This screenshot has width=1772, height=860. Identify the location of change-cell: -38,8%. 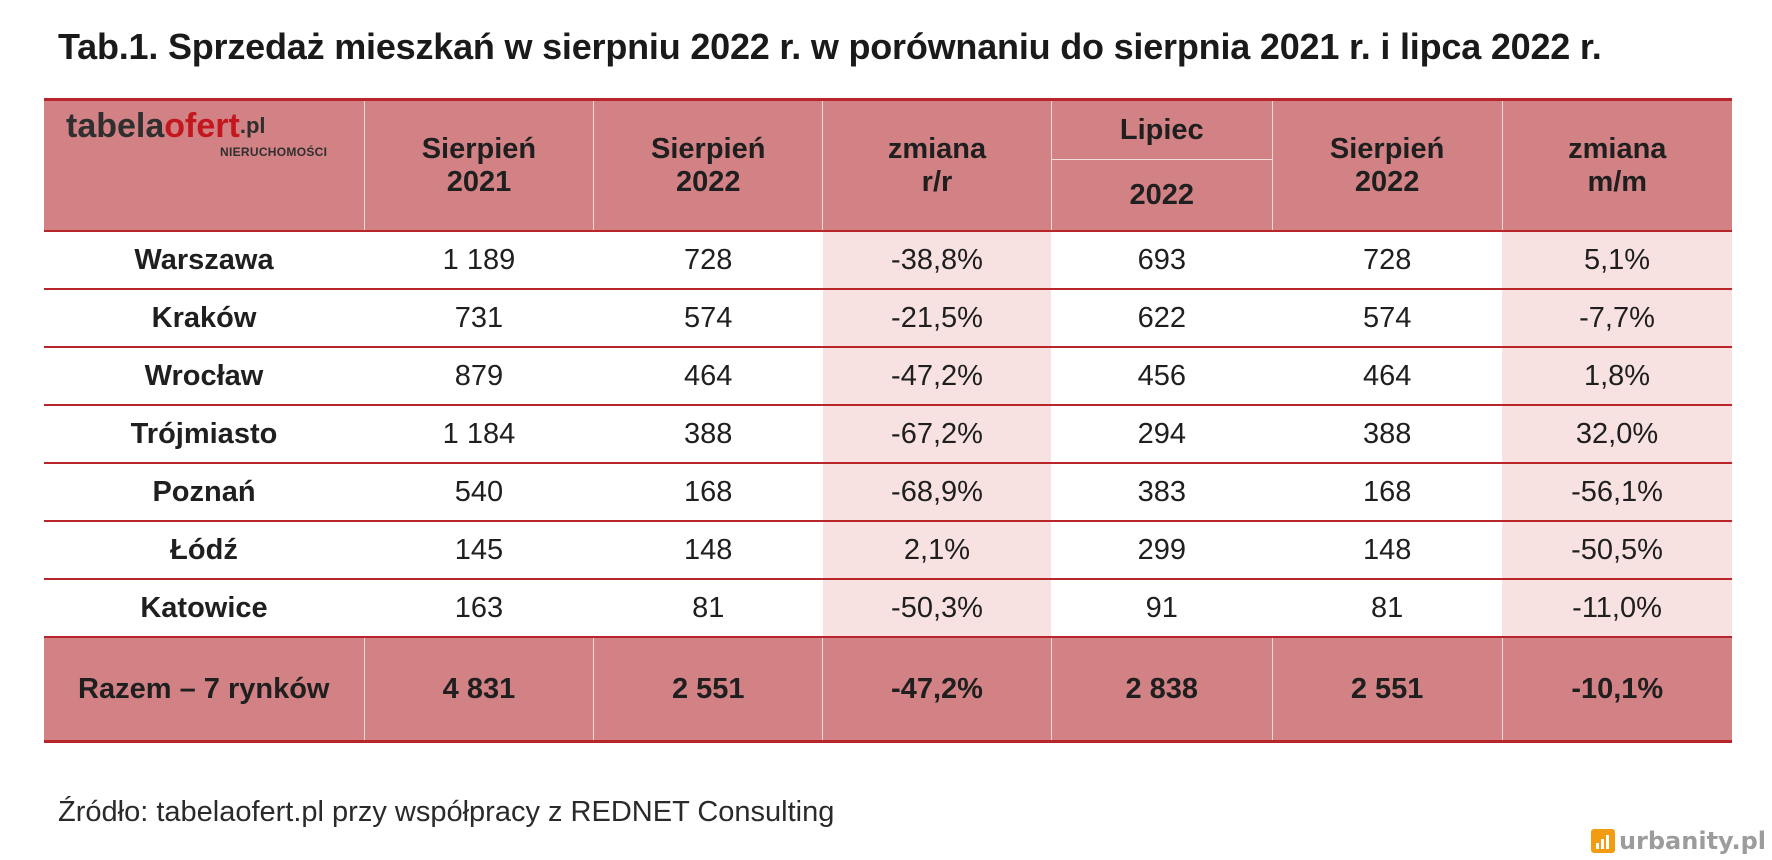
(937, 260).